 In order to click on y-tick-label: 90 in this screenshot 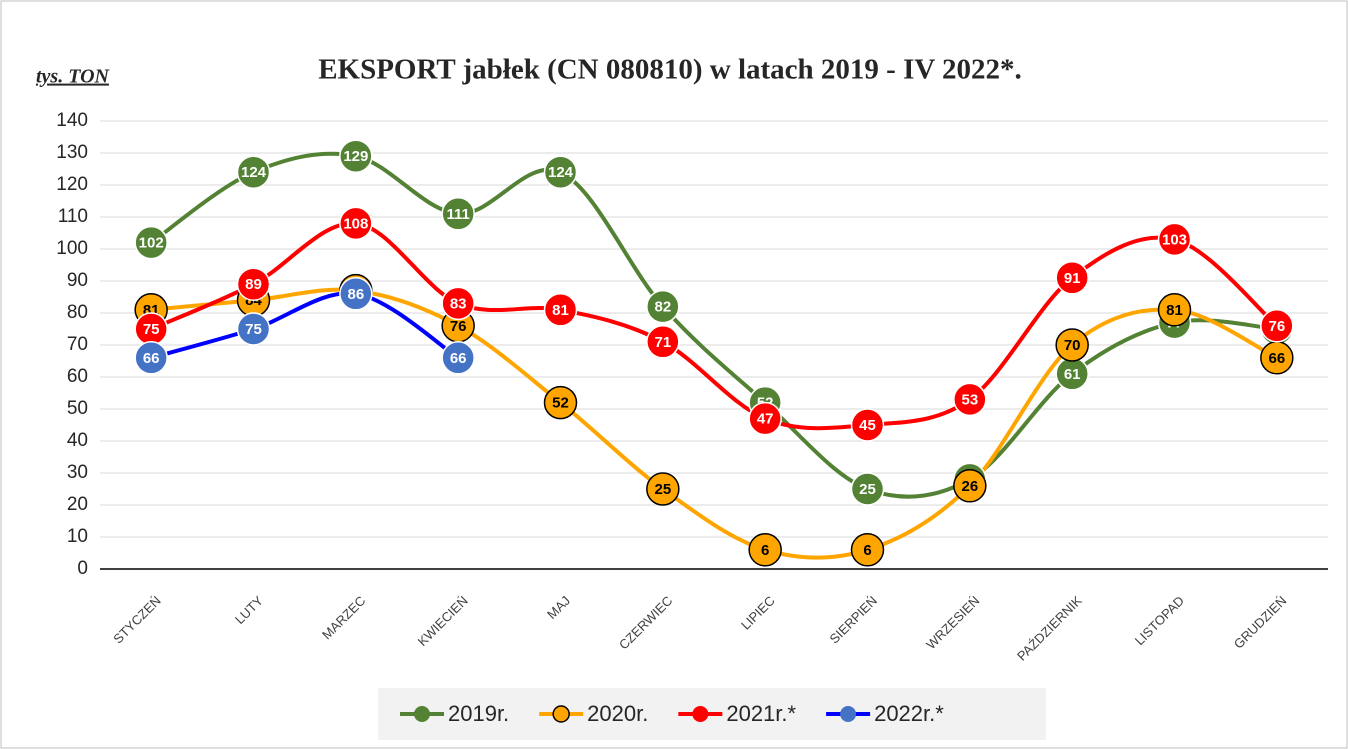, I will do `click(77, 280)`.